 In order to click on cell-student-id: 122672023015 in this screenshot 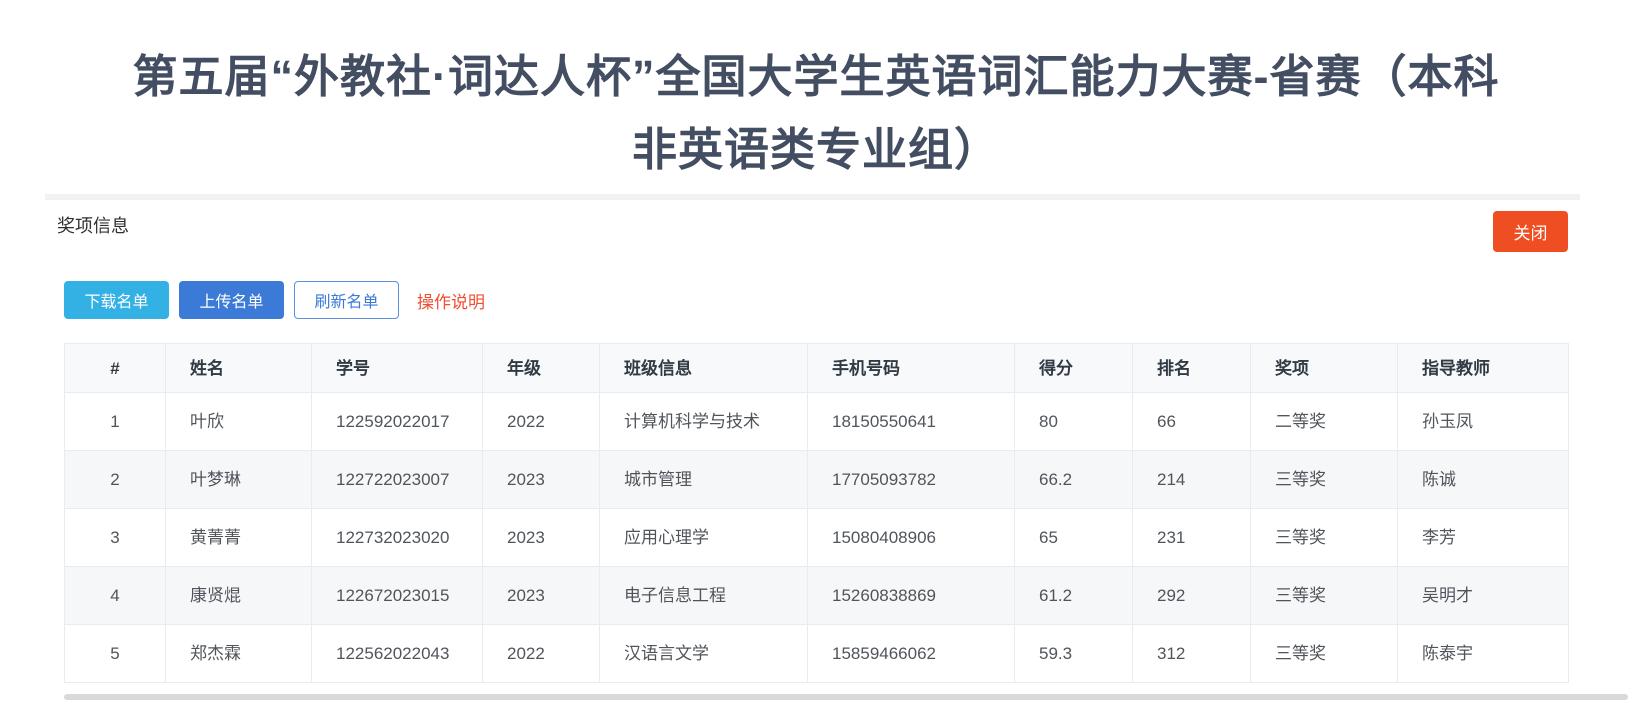, I will do `click(397, 595)`.